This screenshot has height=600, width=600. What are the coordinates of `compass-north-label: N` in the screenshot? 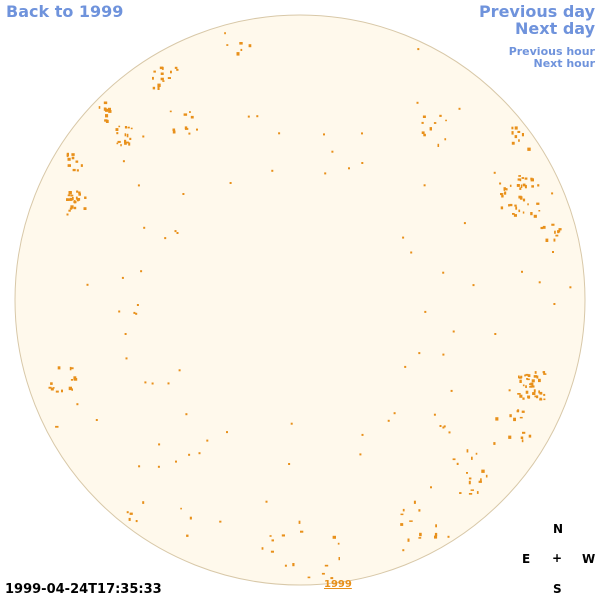 It's located at (558, 529).